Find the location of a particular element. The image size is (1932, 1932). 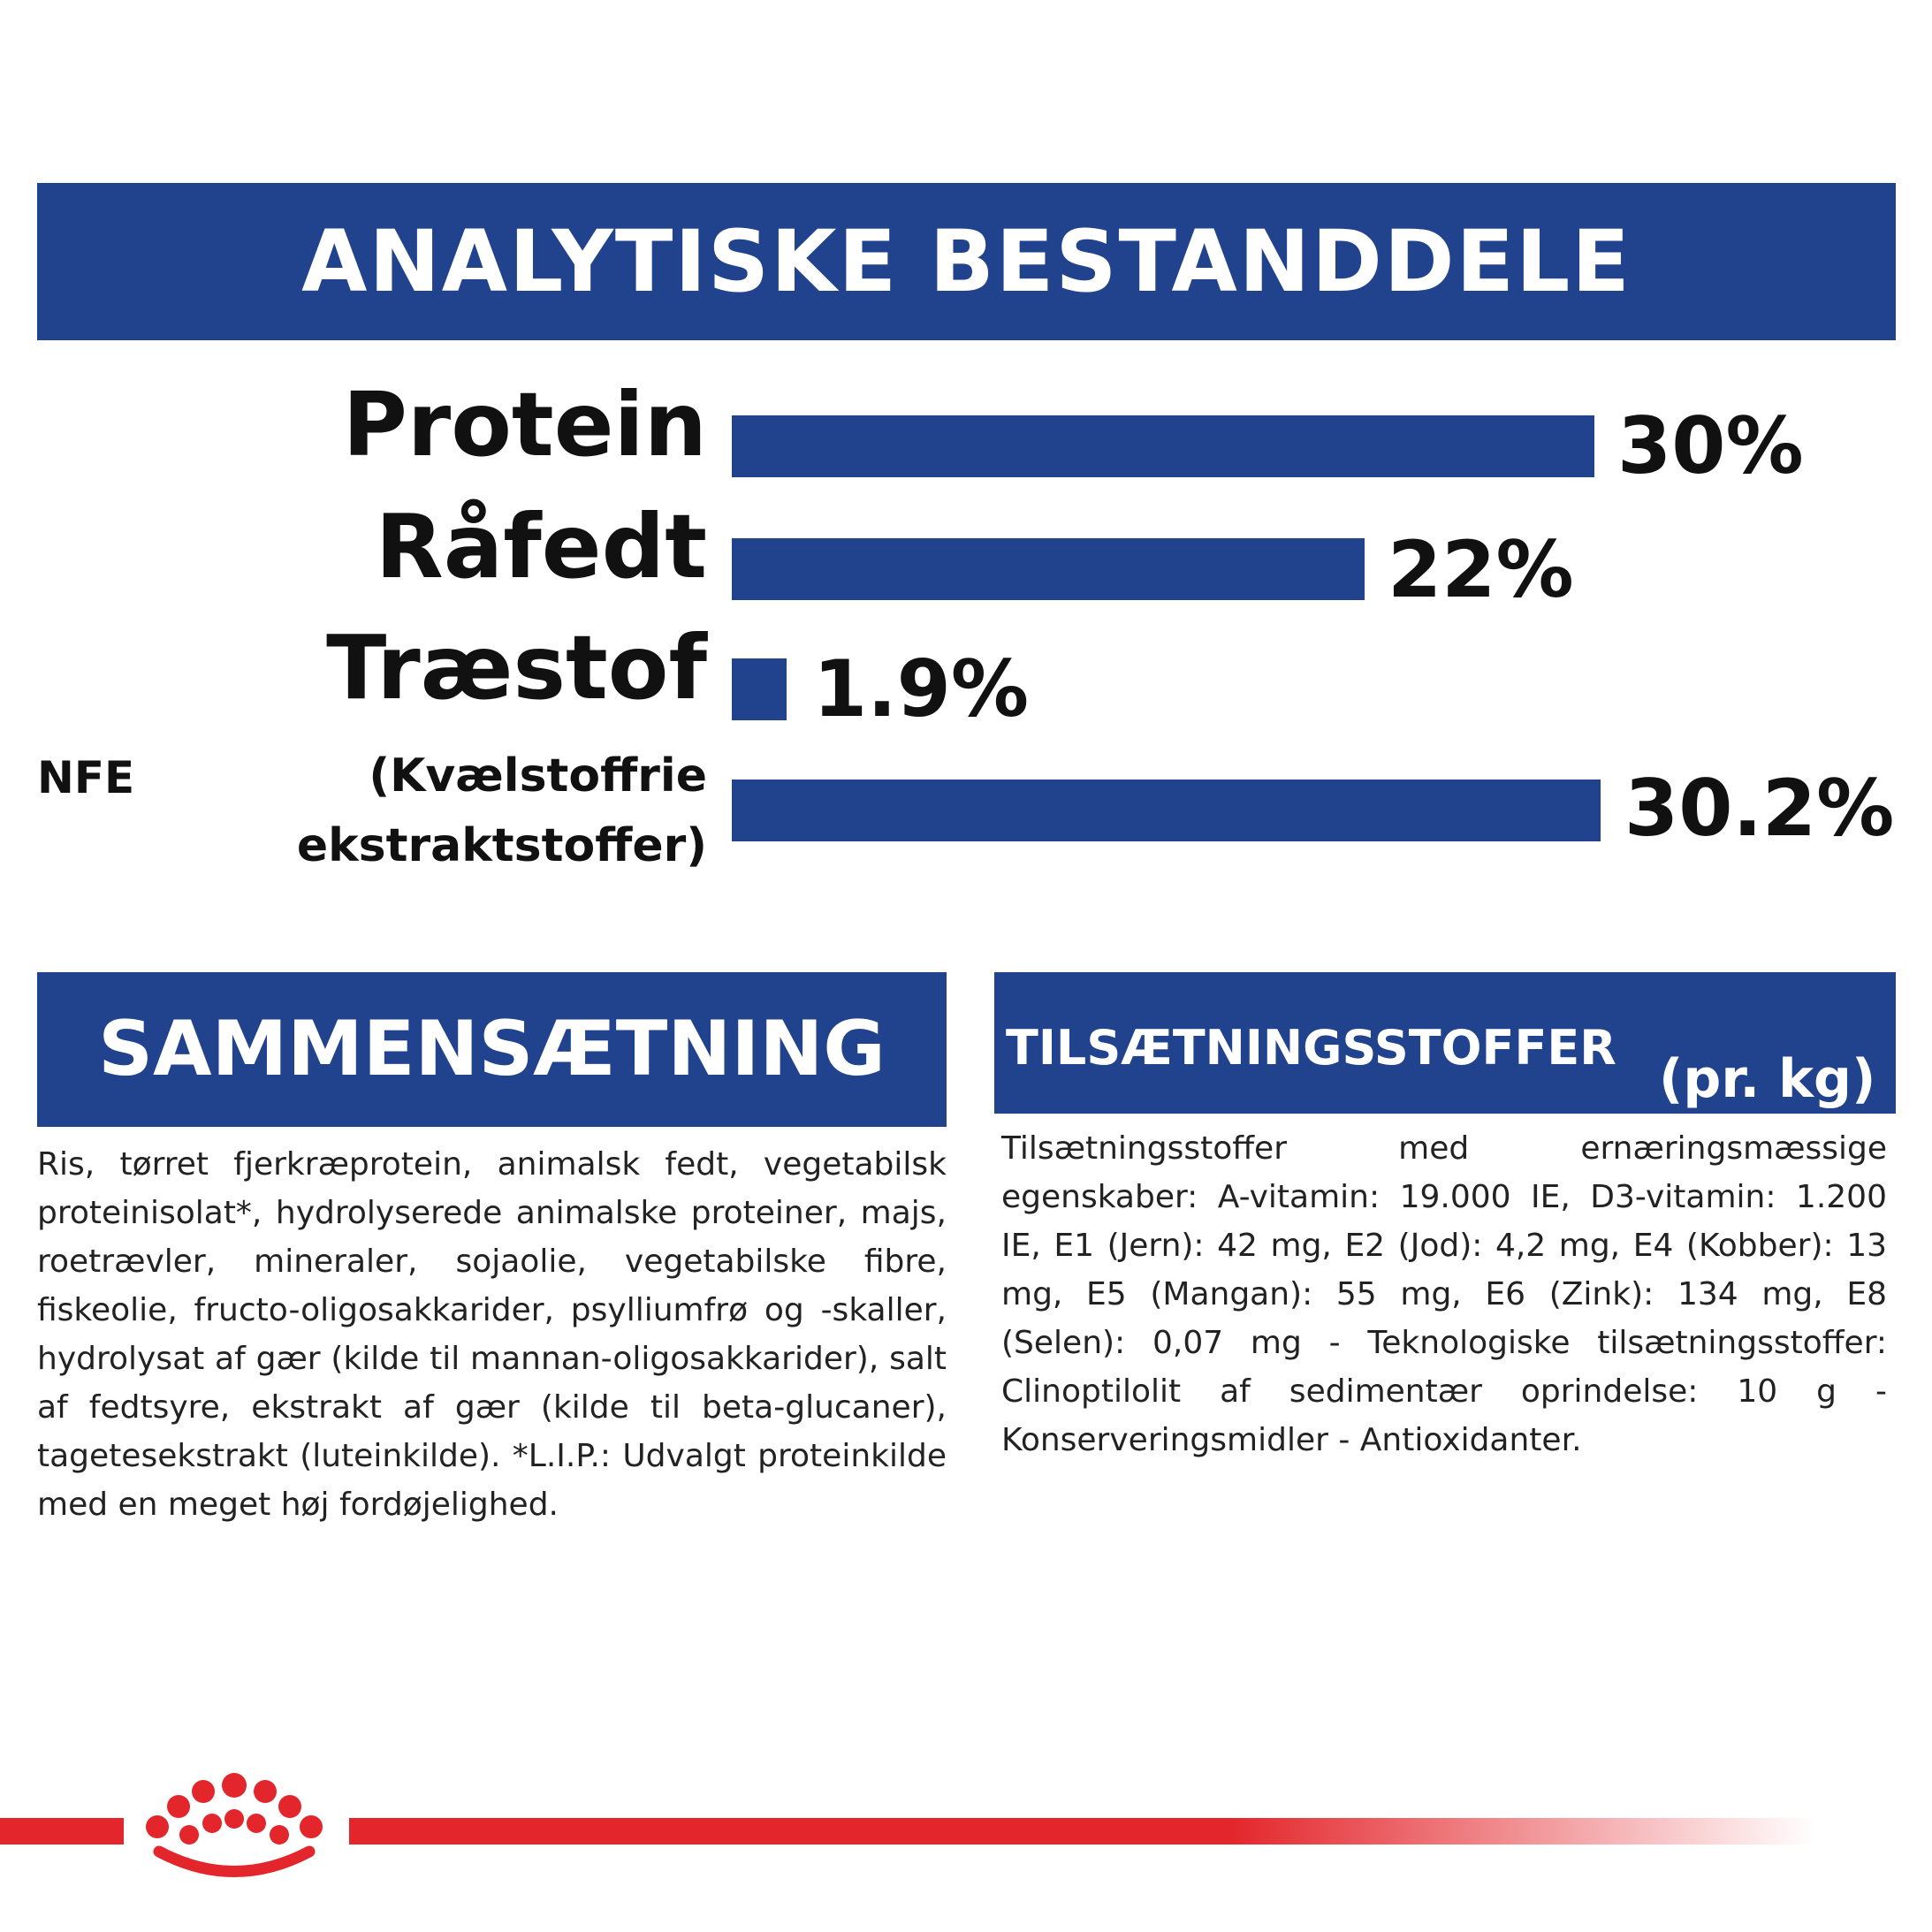

fat-value: 22% is located at coordinates (1481, 570).